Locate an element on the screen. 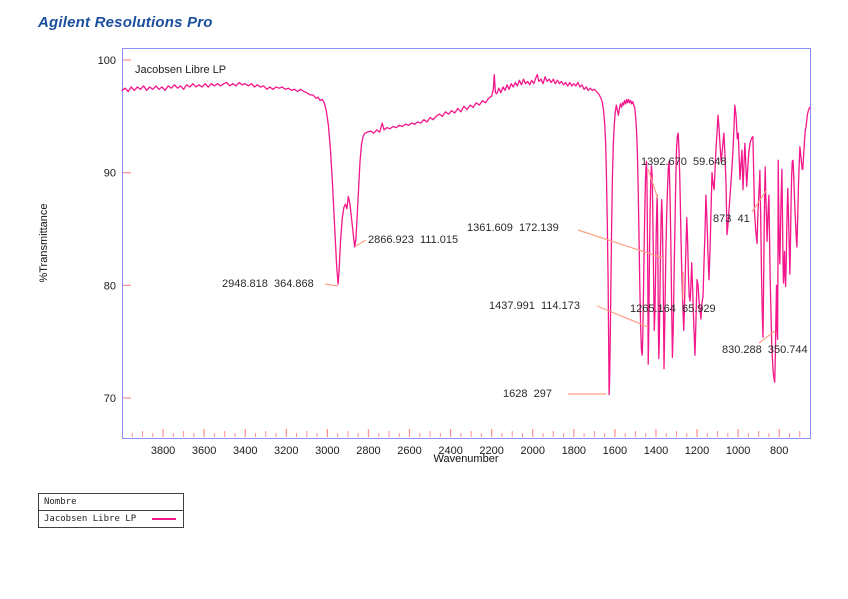  peak-annotation-label: 873 41 is located at coordinates (731, 219).